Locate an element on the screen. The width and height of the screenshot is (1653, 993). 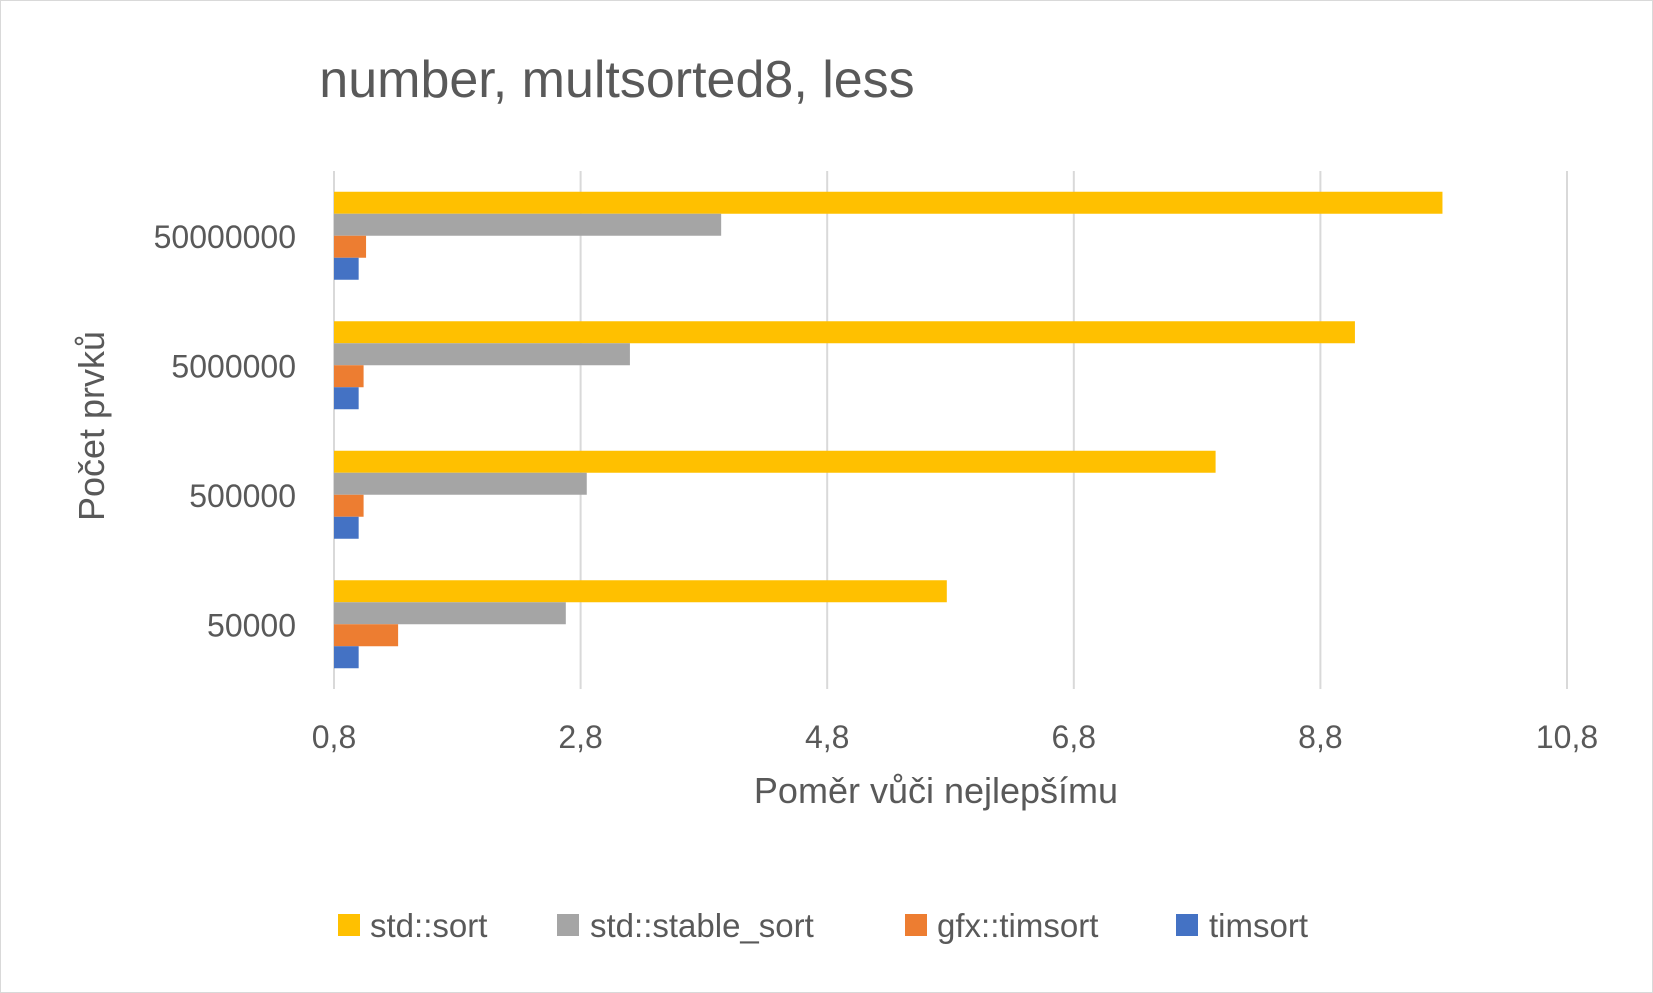
legend-label-3: timsort is located at coordinates (1258, 925).